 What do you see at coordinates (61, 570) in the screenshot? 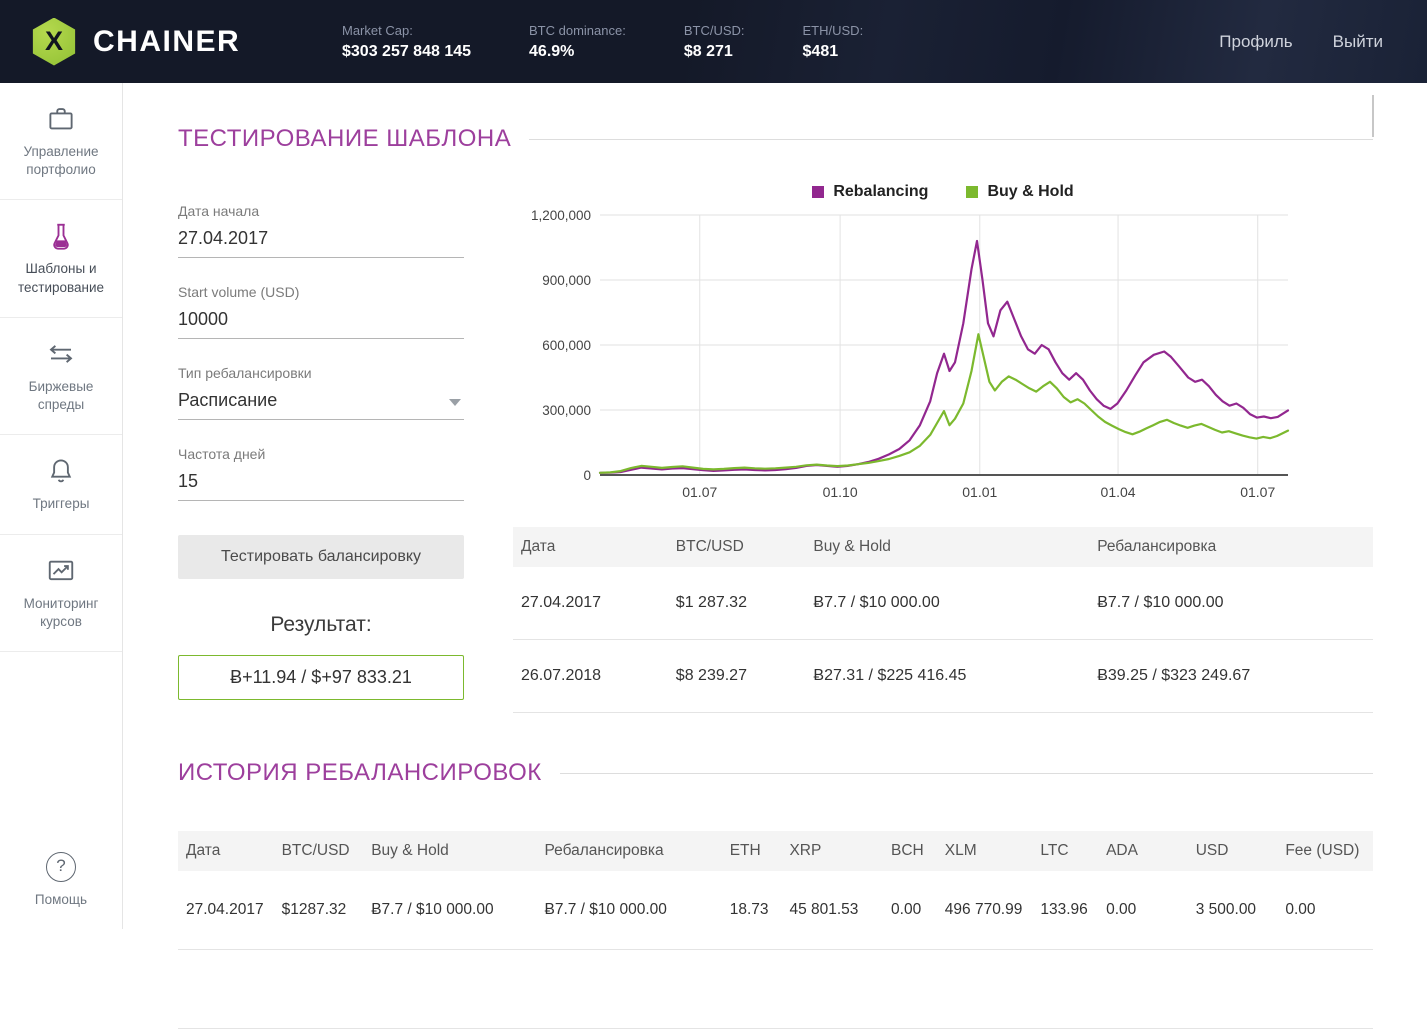
I see `chart-monitor-icon` at bounding box center [61, 570].